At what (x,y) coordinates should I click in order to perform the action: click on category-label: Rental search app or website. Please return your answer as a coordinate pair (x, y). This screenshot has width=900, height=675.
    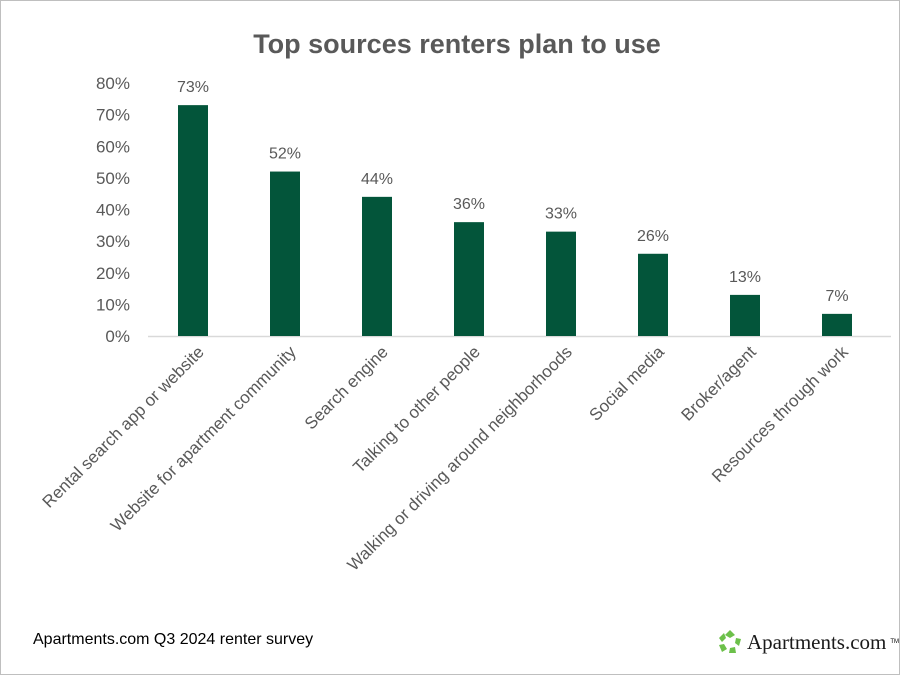
    Looking at the image, I should click on (123, 426).